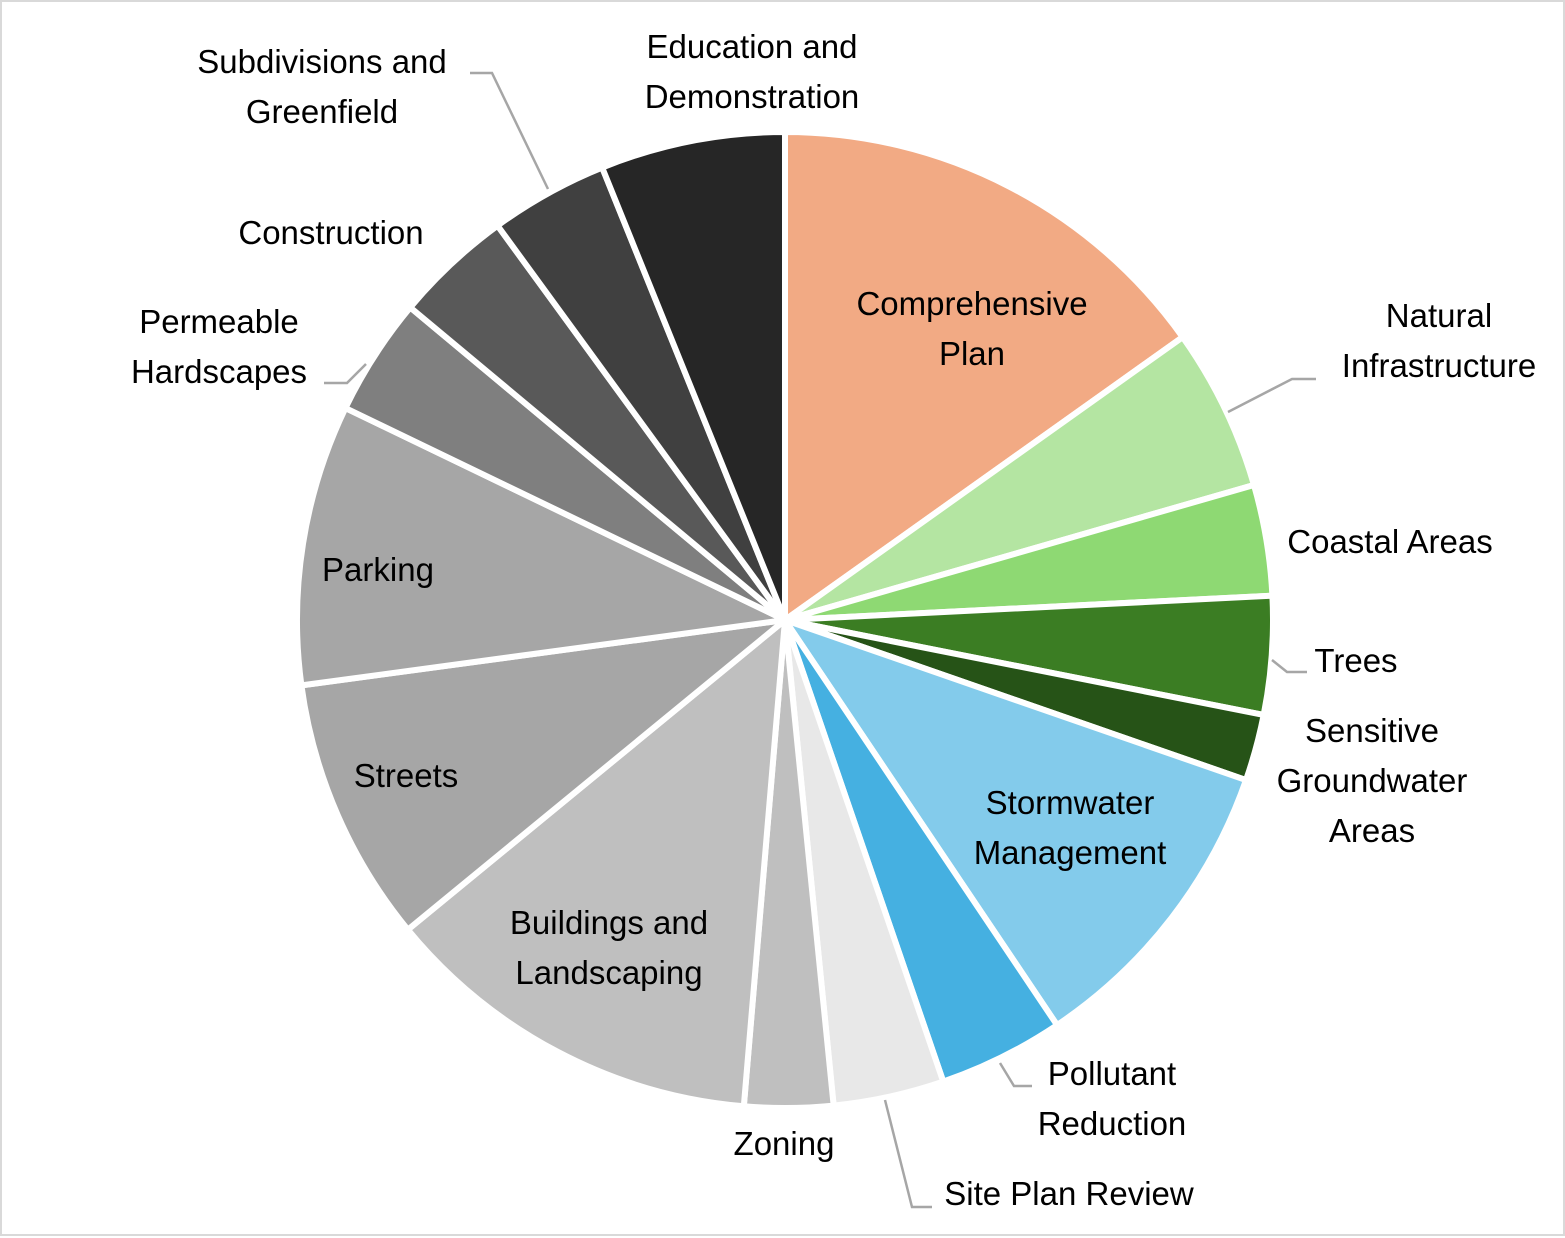  I want to click on pie-slice-parking, so click(541, 547).